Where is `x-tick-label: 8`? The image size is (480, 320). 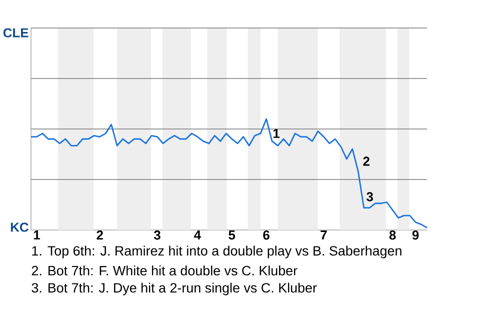 x-tick-label: 8 is located at coordinates (392, 235).